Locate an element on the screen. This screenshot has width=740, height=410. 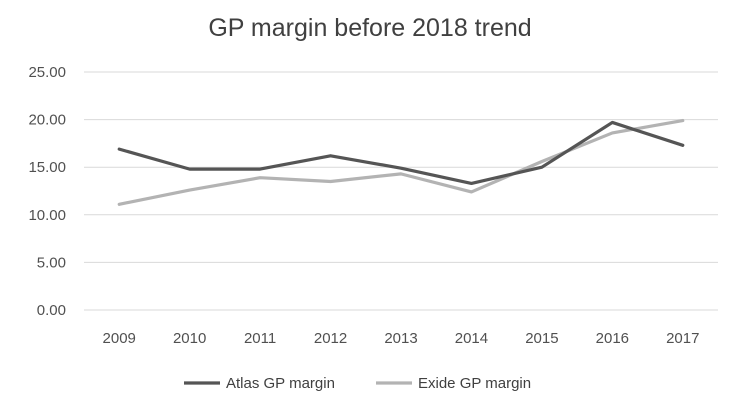
x-tick-label: 2012 is located at coordinates (330, 338).